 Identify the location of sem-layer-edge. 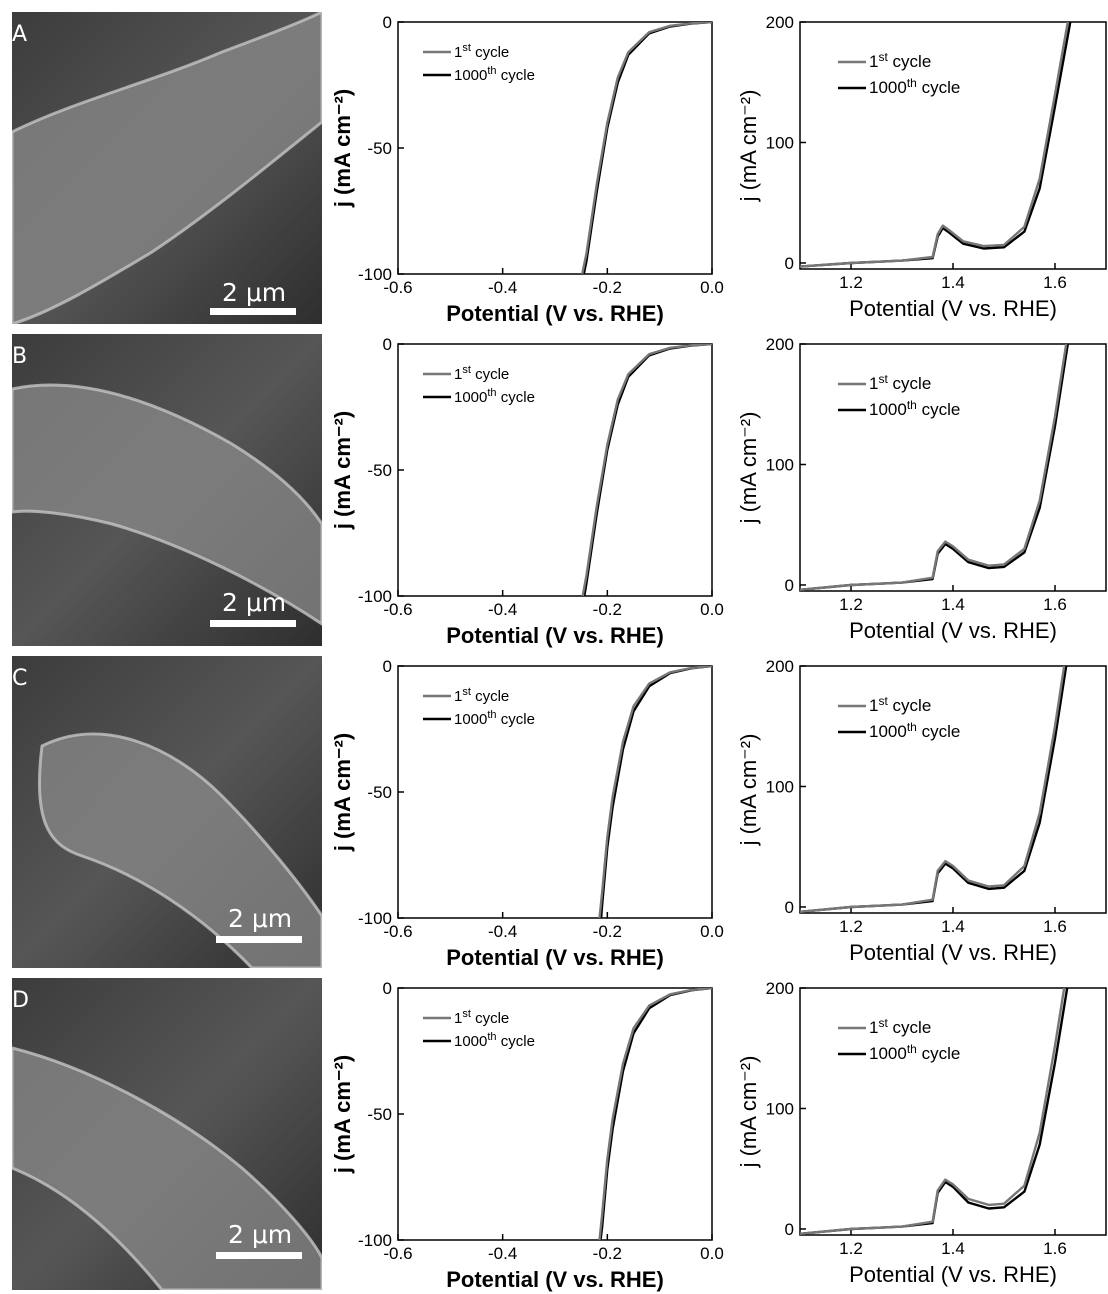
(167, 504).